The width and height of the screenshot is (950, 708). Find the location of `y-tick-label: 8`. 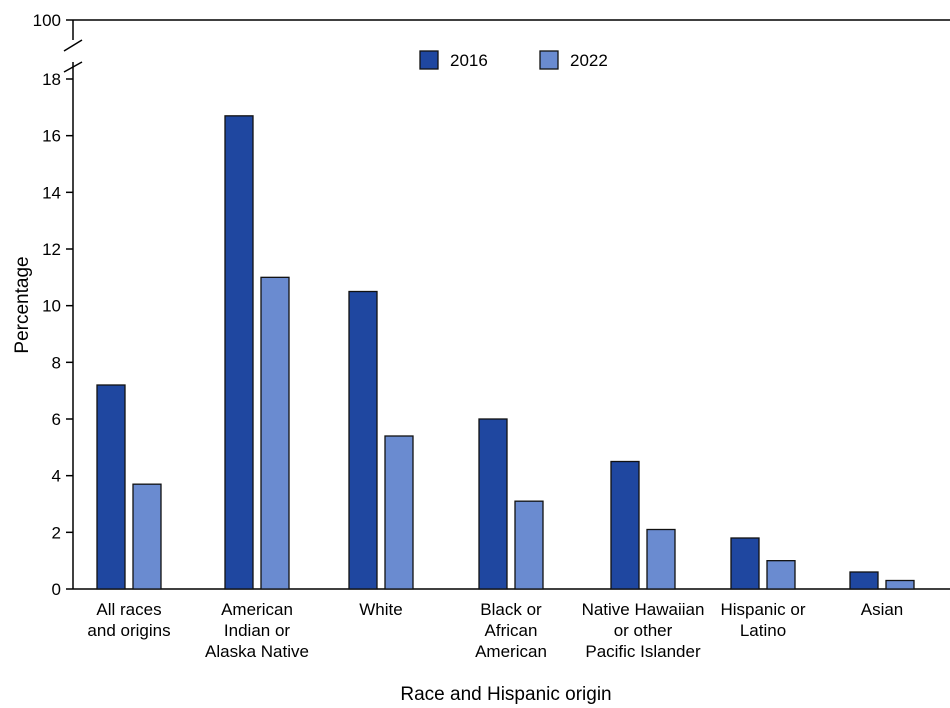

y-tick-label: 8 is located at coordinates (56, 362).